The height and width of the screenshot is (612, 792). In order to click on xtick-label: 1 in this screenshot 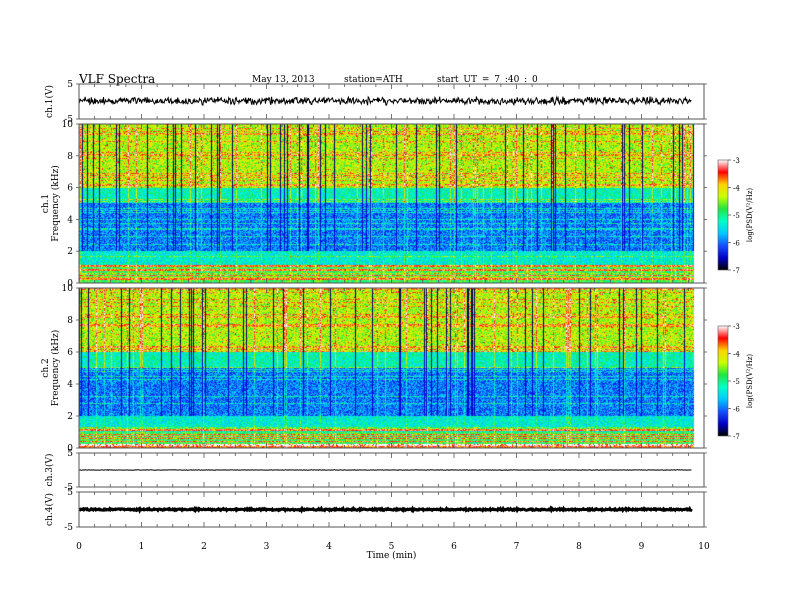, I will do `click(142, 547)`.